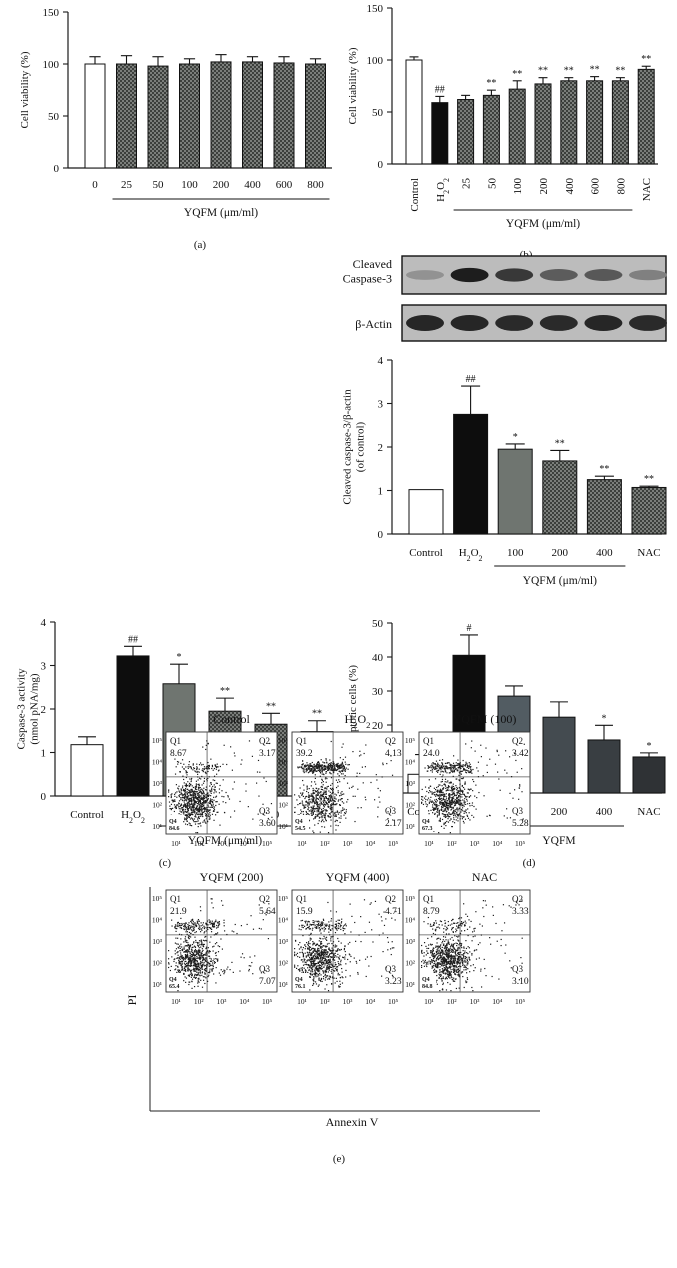  What do you see at coordinates (467, 184) in the screenshot?
I see `x-tick-label: 25` at bounding box center [467, 184].